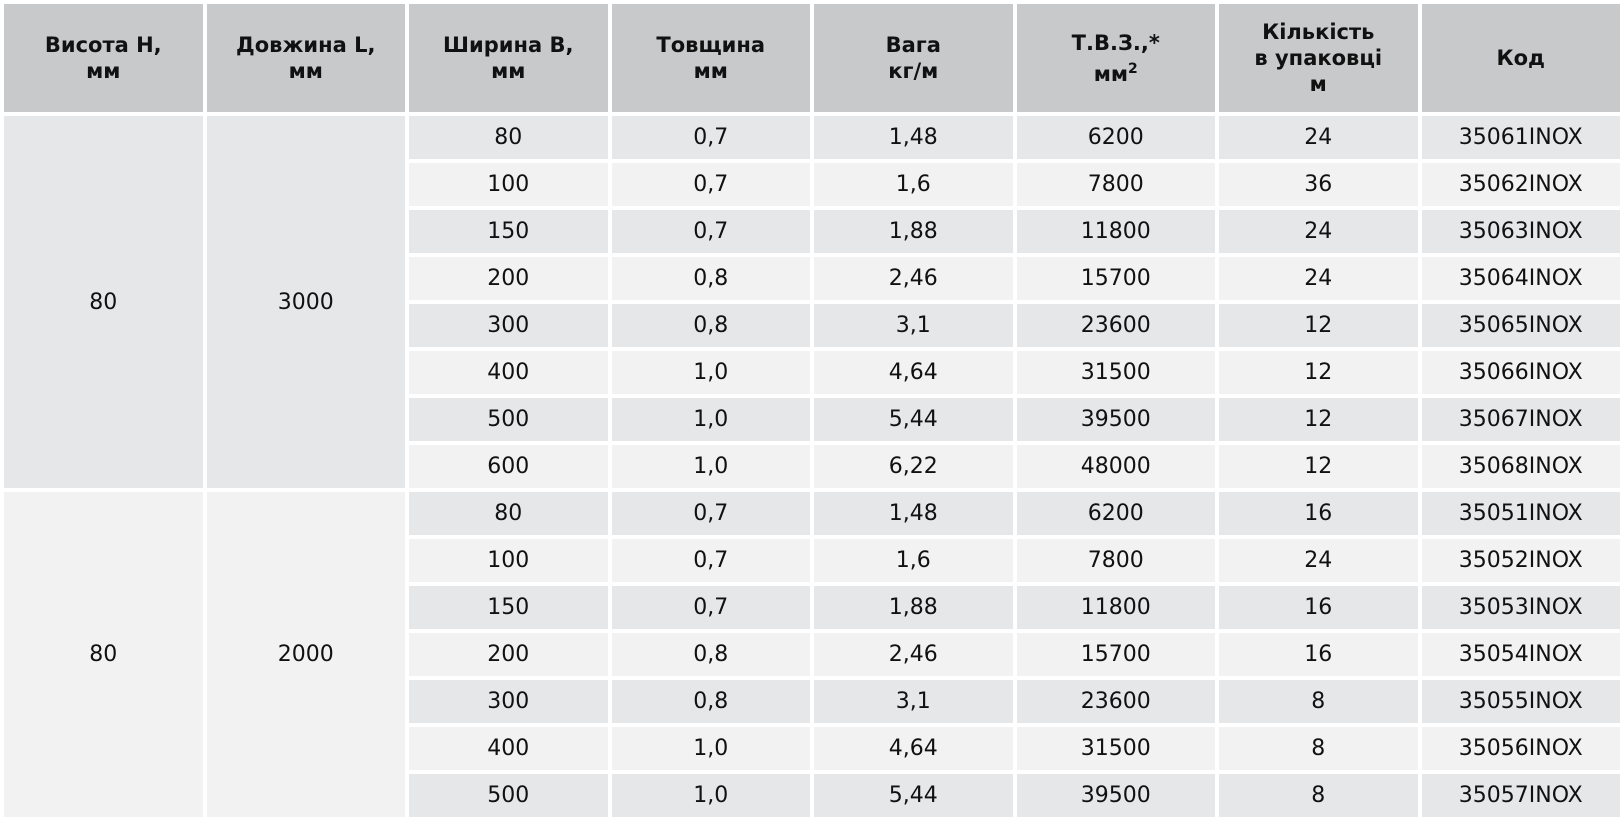 This screenshot has width=1624, height=827. I want to click on table-row: 300 0,8 3,1 23600 12 35065INOX, so click(812, 325).